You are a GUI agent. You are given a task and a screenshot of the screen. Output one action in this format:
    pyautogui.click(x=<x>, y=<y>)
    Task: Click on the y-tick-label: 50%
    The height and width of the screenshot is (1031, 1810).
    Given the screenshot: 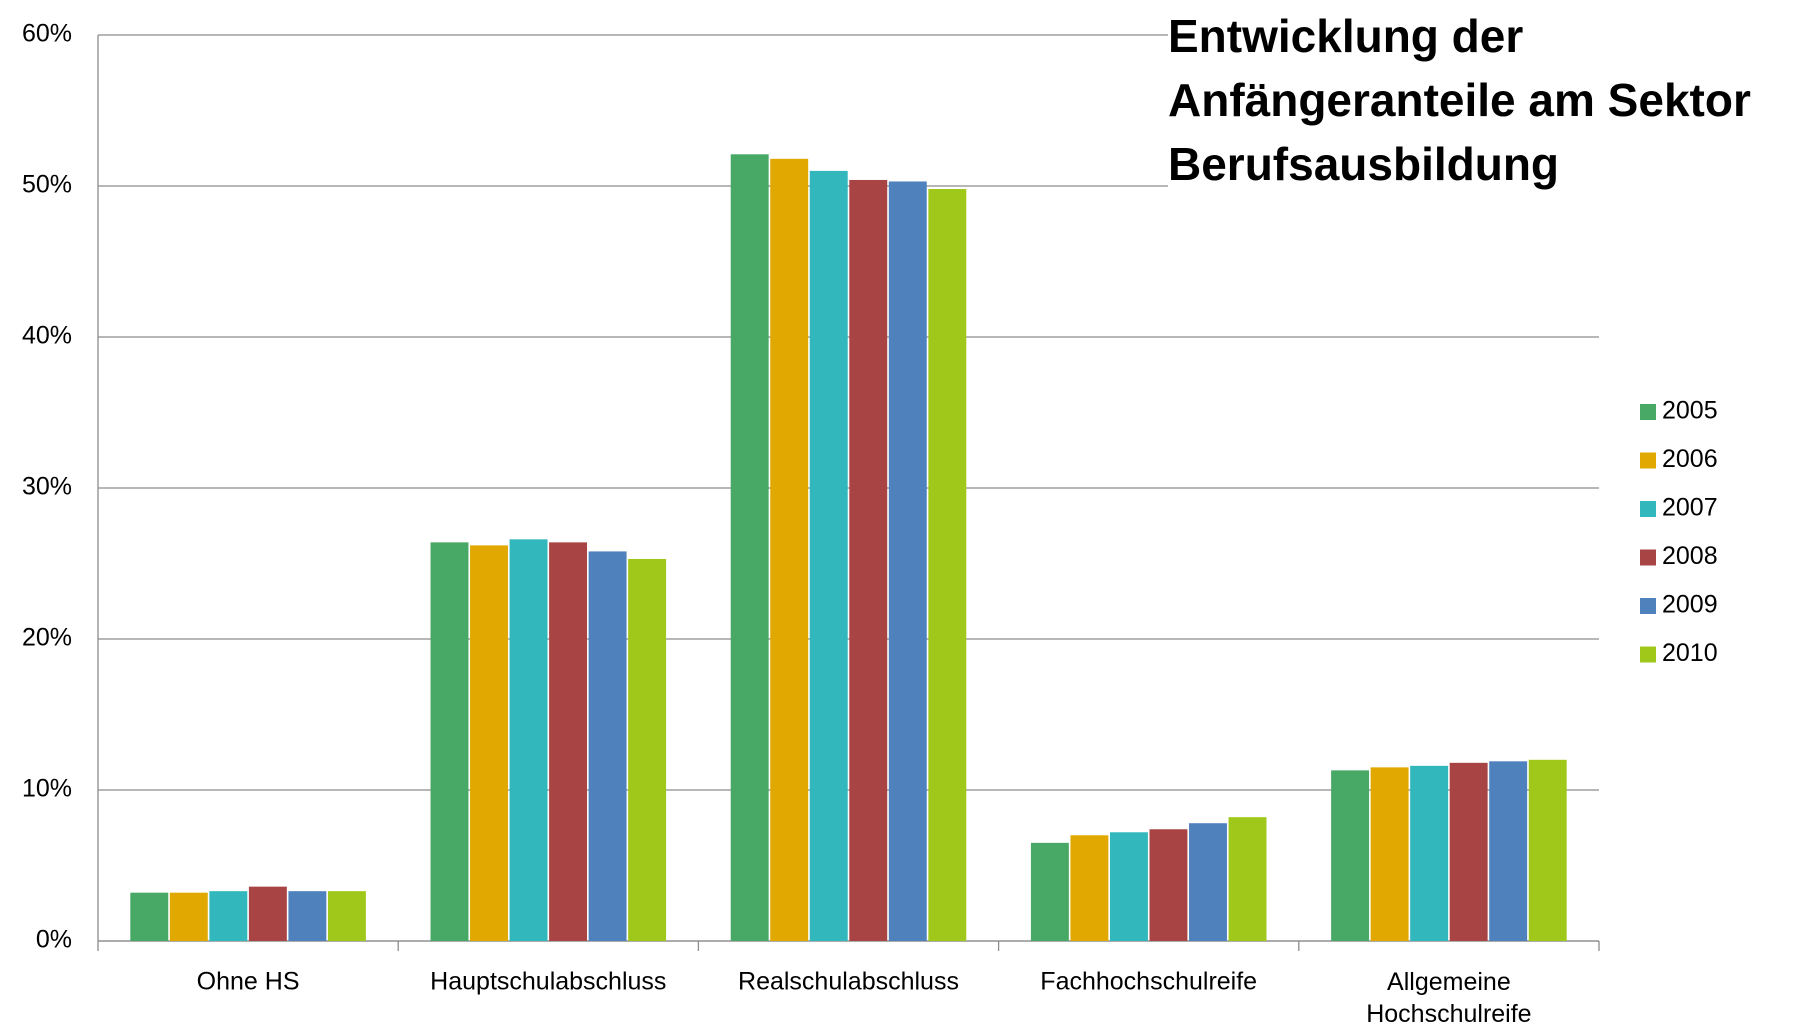 What is the action you would take?
    pyautogui.click(x=47, y=185)
    